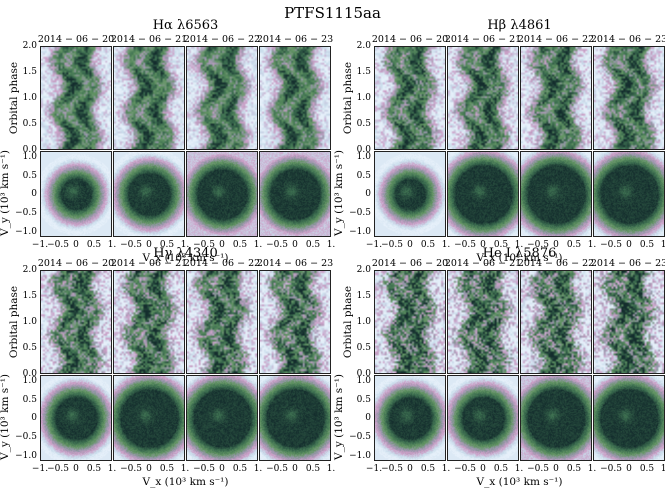 This screenshot has height=488, width=665. What do you see at coordinates (374, 469) in the screenshot?
I see `xtick: −1.` at bounding box center [374, 469].